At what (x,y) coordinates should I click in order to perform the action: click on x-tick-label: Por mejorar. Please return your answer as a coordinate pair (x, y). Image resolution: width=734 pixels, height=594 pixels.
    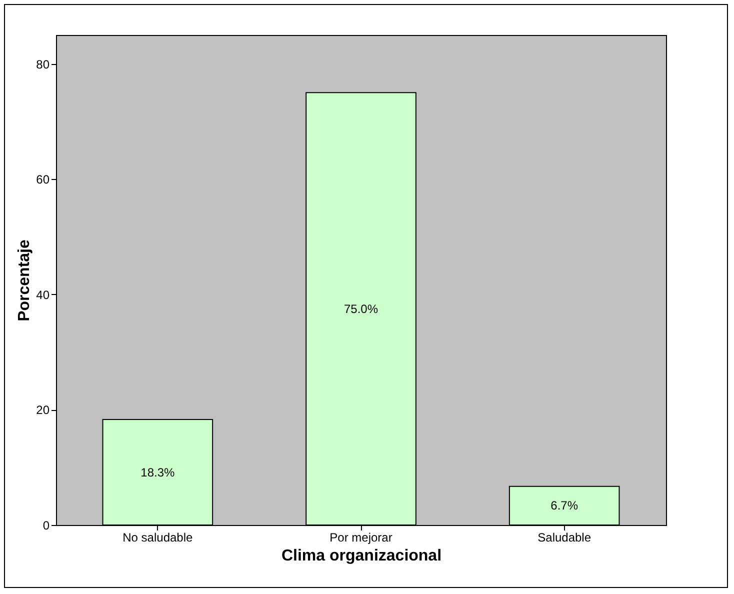
    Looking at the image, I should click on (361, 537).